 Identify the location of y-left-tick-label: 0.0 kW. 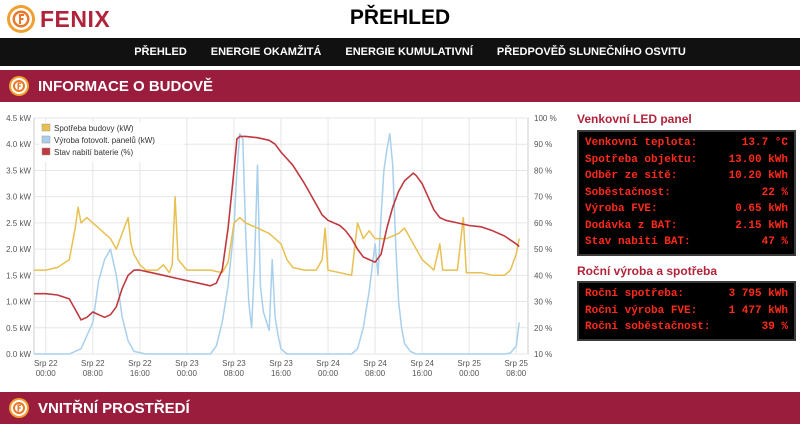
(18, 354).